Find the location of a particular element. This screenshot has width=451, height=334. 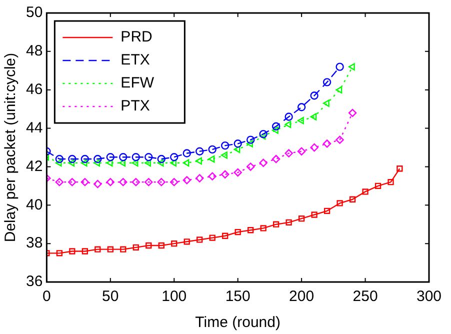

x-tick-label: 200 is located at coordinates (301, 297).